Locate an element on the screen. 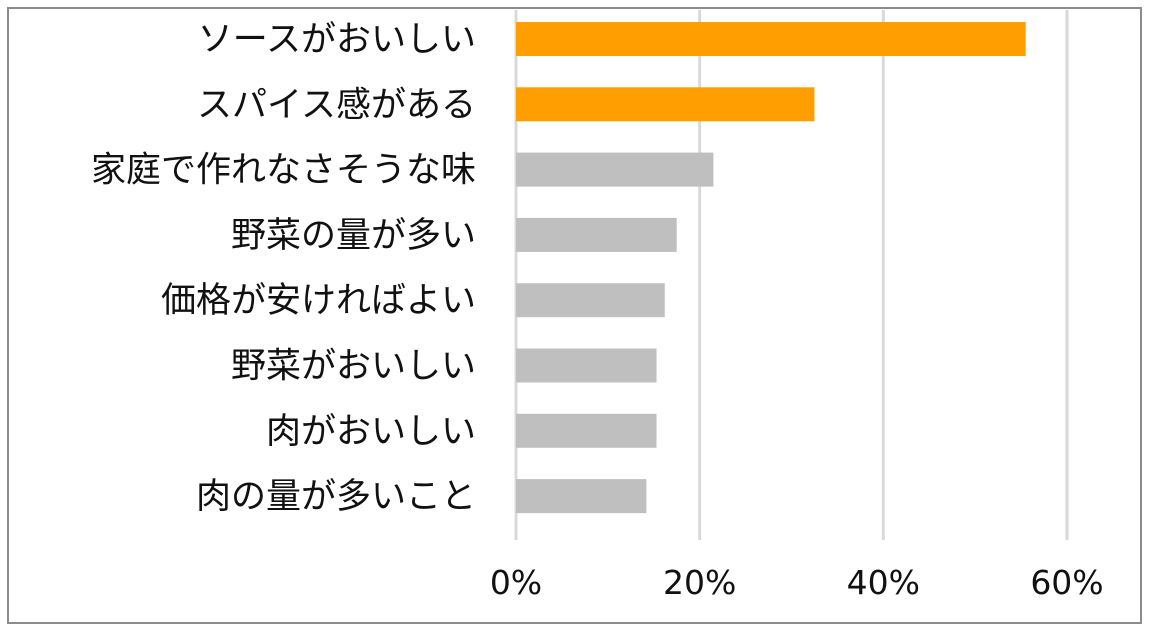 Image resolution: width=1151 pixels, height=633 pixels. x-tick-label: 0% is located at coordinates (516, 582).